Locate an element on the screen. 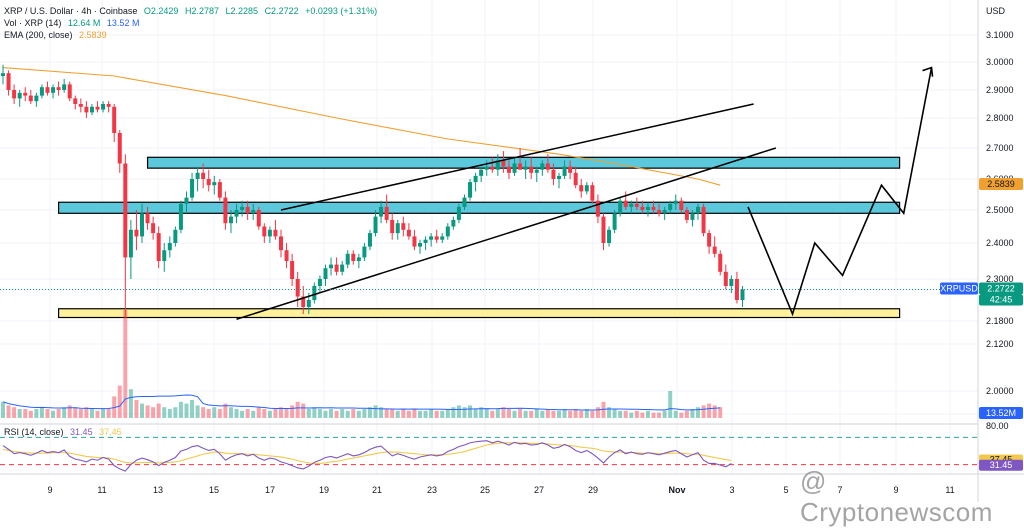 This screenshot has width=1024, height=528. rsi-line is located at coordinates (367, 456).